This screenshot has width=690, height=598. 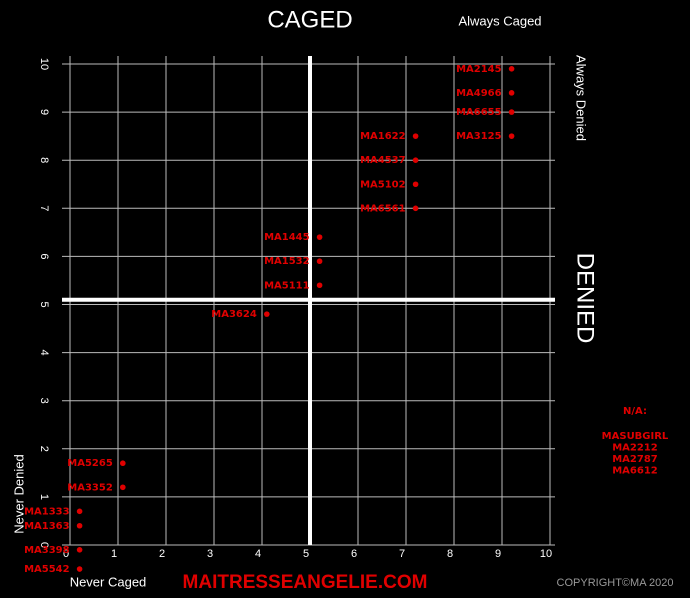 I want to click on y-tick-label: 0, so click(x=44, y=545).